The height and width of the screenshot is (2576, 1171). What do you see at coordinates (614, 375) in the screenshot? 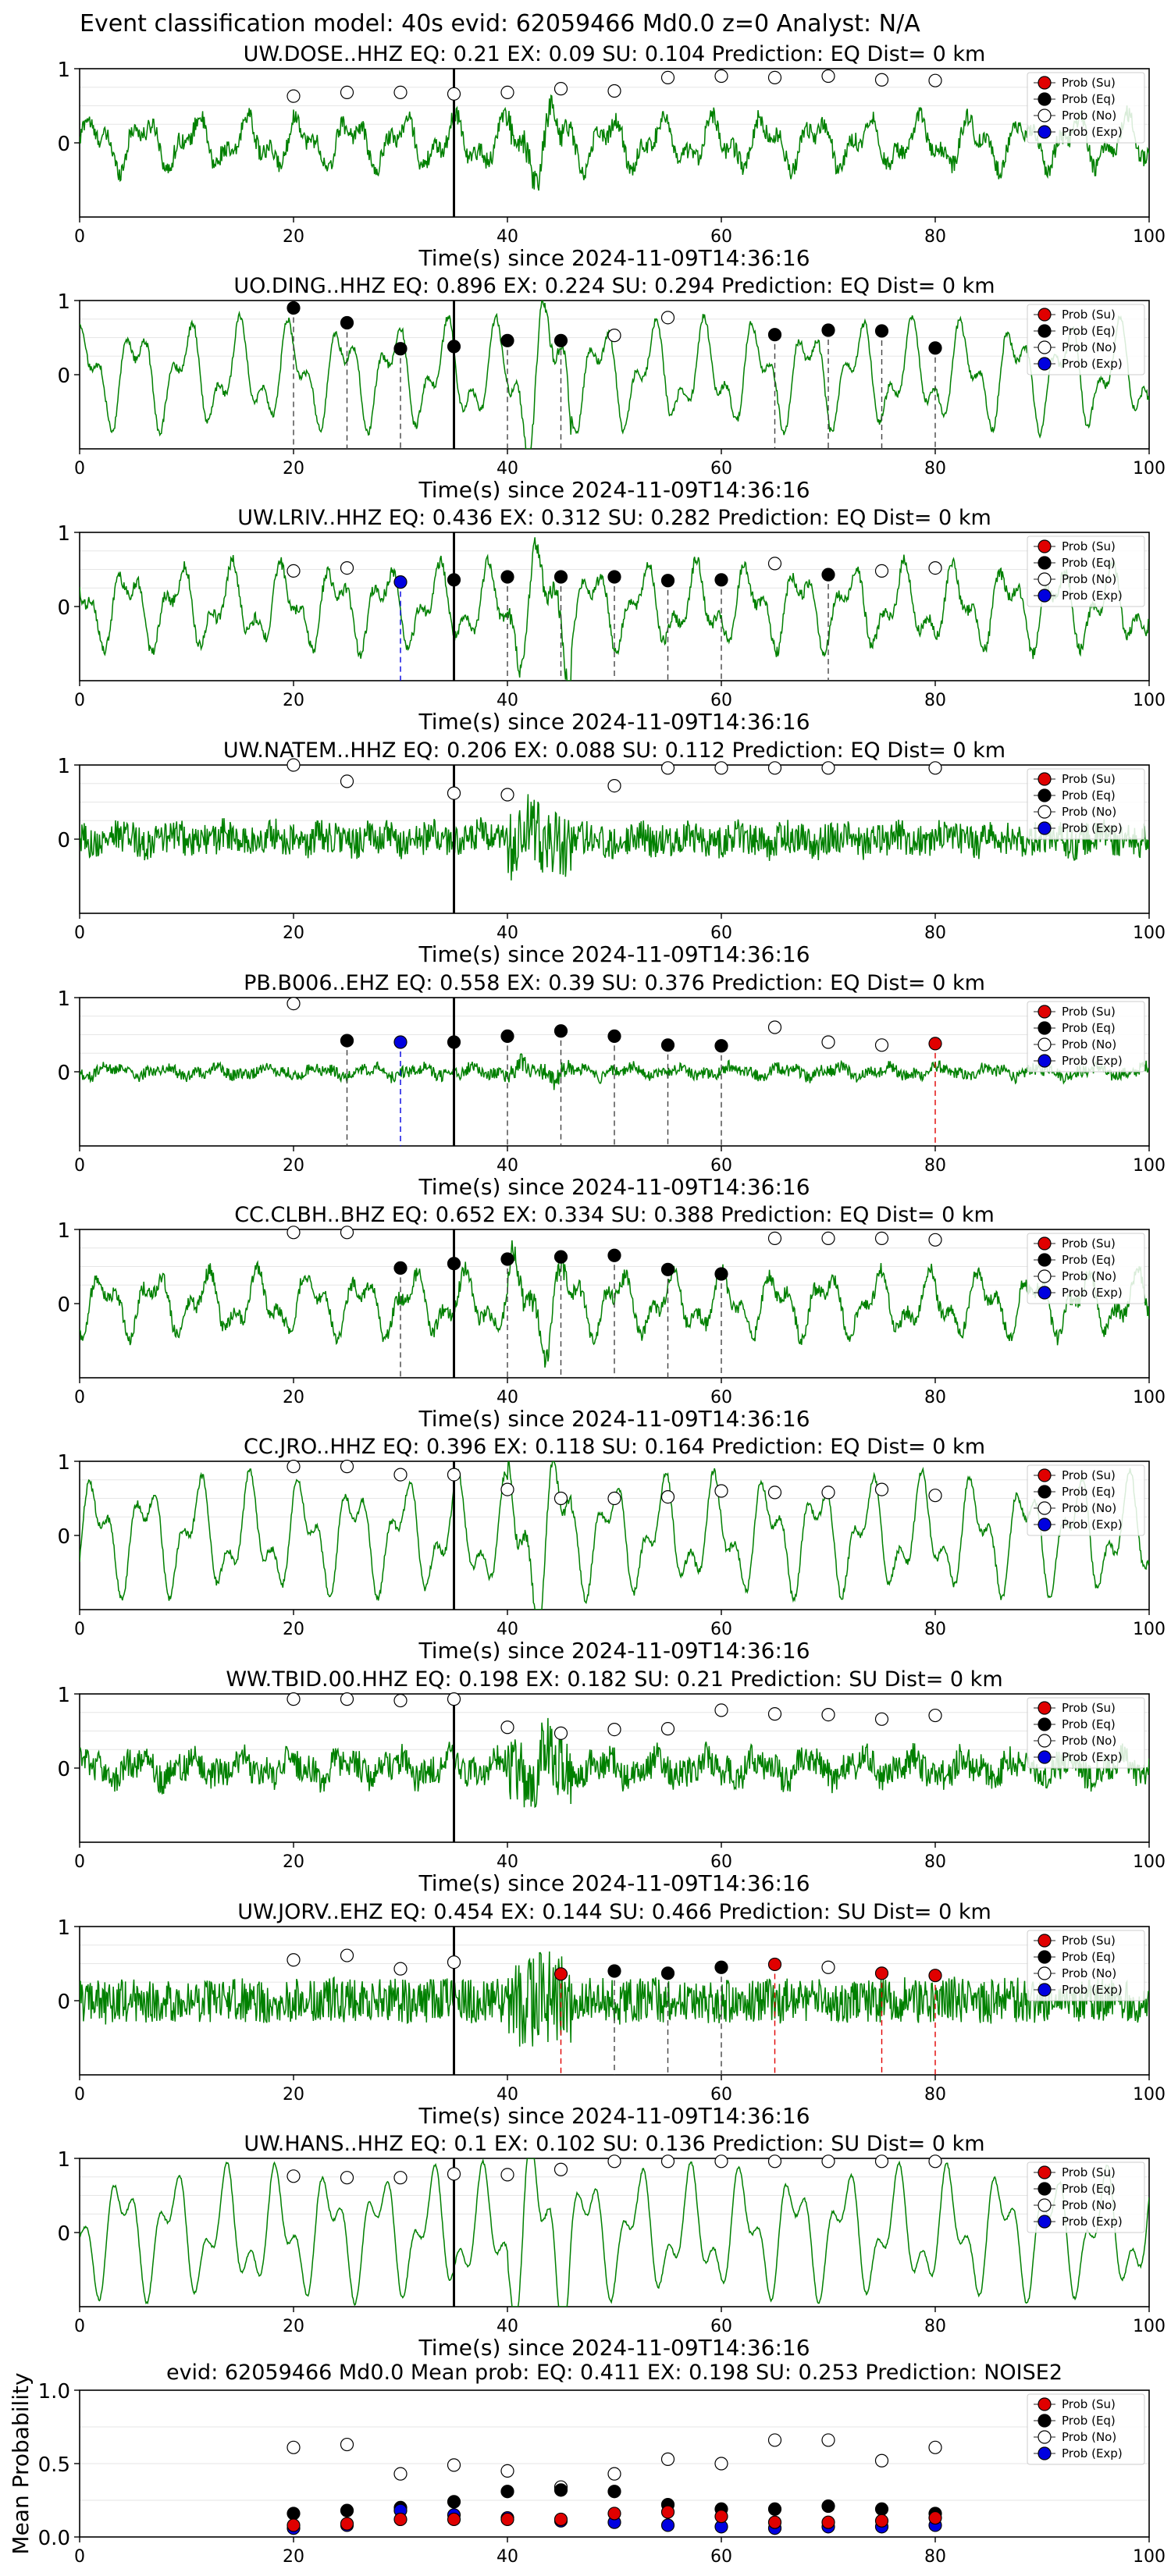
I see `axes-frame` at bounding box center [614, 375].